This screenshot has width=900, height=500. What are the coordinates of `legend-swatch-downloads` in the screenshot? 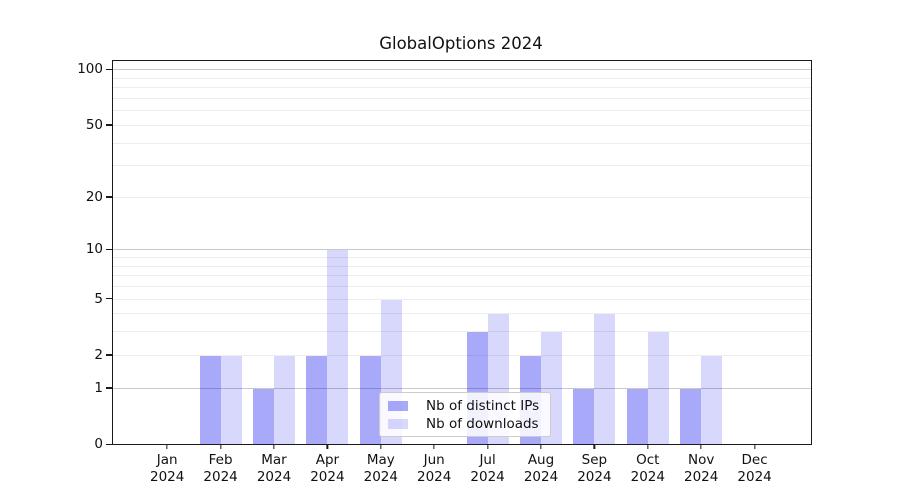 It's located at (398, 423).